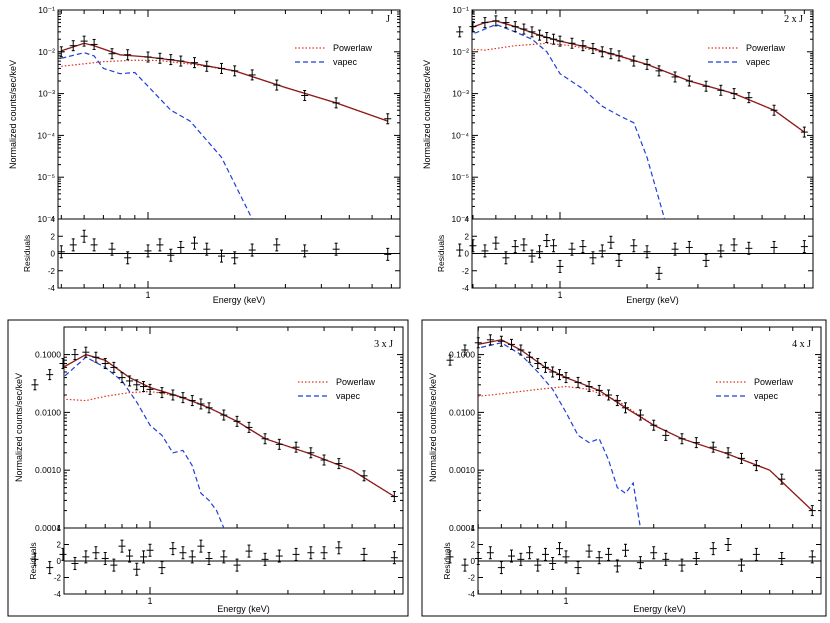 The width and height of the screenshot is (830, 623). Describe the element at coordinates (801, 344) in the screenshot. I see `panel-tag: 4 x J` at that location.